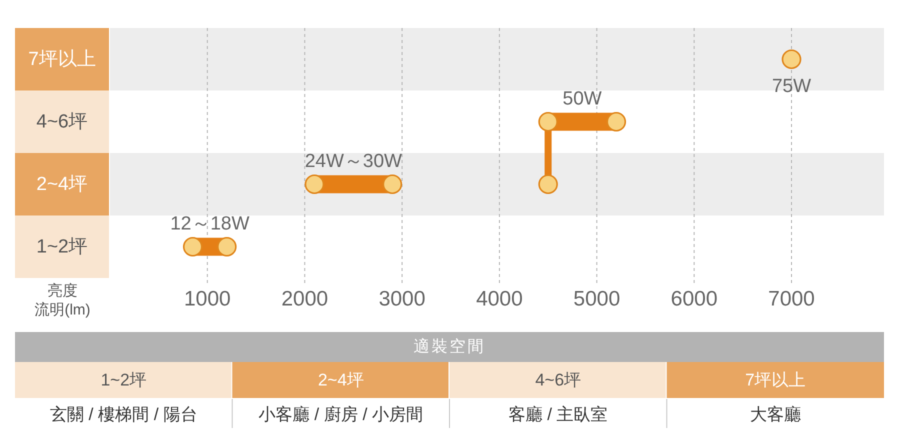 The width and height of the screenshot is (900, 445). I want to click on annotation: 24W～30W, so click(353, 161).